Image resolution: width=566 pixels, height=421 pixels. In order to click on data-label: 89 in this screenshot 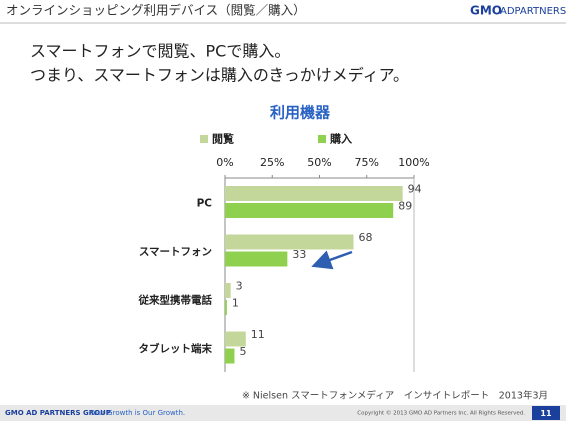, I will do `click(405, 206)`.